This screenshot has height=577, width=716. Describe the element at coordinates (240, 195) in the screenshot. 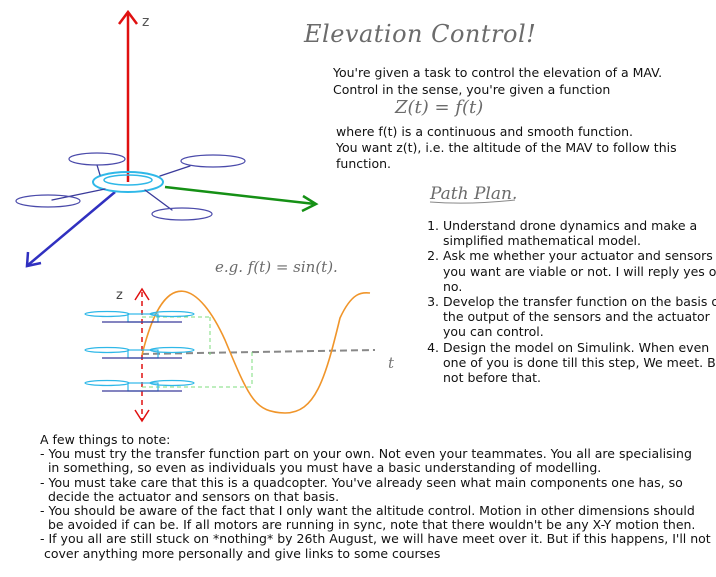

I see `y-axis` at that location.